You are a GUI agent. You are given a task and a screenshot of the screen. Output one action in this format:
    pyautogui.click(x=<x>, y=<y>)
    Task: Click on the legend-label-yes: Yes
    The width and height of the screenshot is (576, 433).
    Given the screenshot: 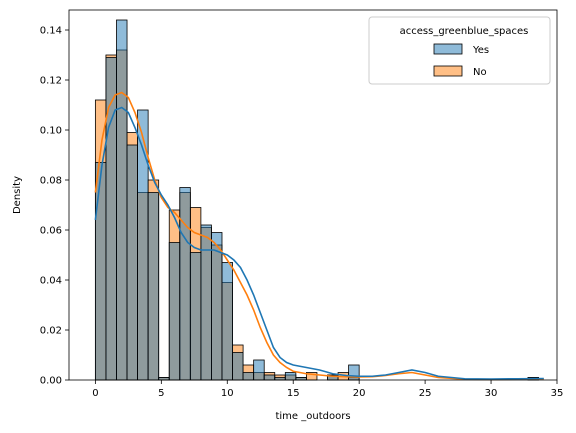 What is the action you would take?
    pyautogui.click(x=480, y=50)
    